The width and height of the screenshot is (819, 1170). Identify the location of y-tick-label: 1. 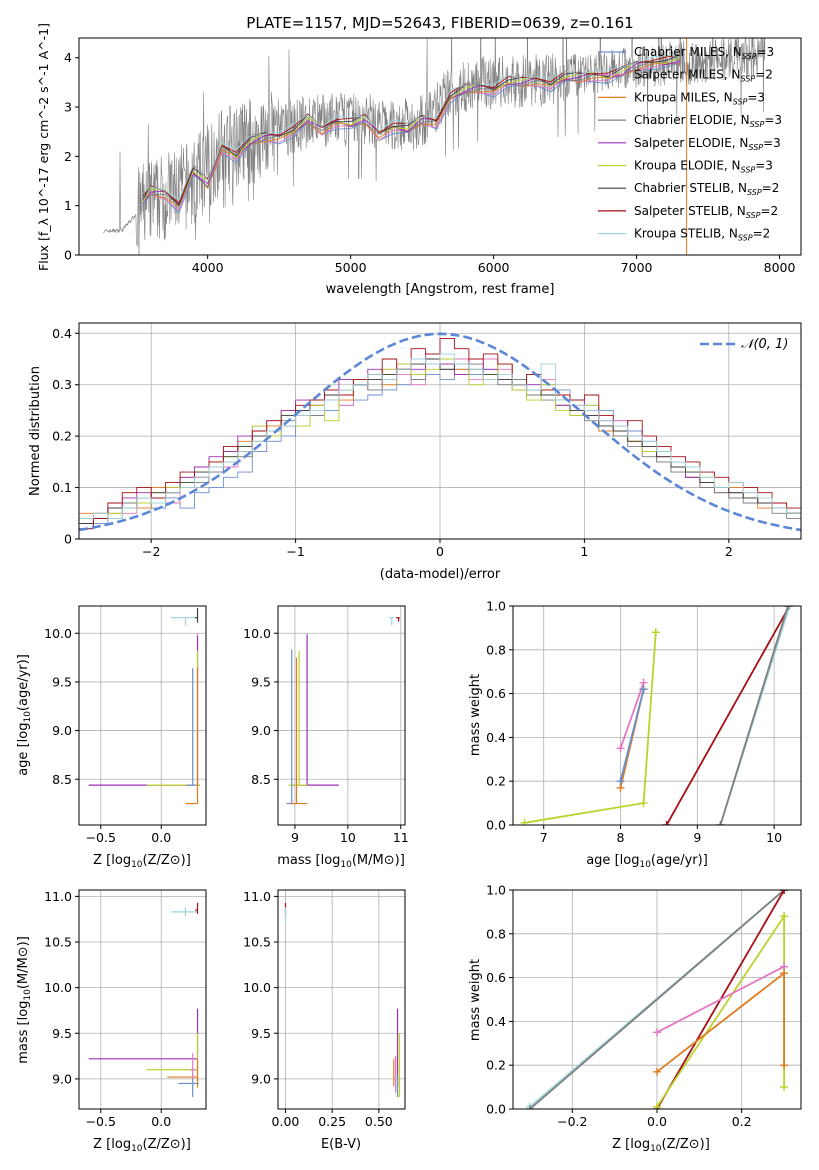
(68, 205).